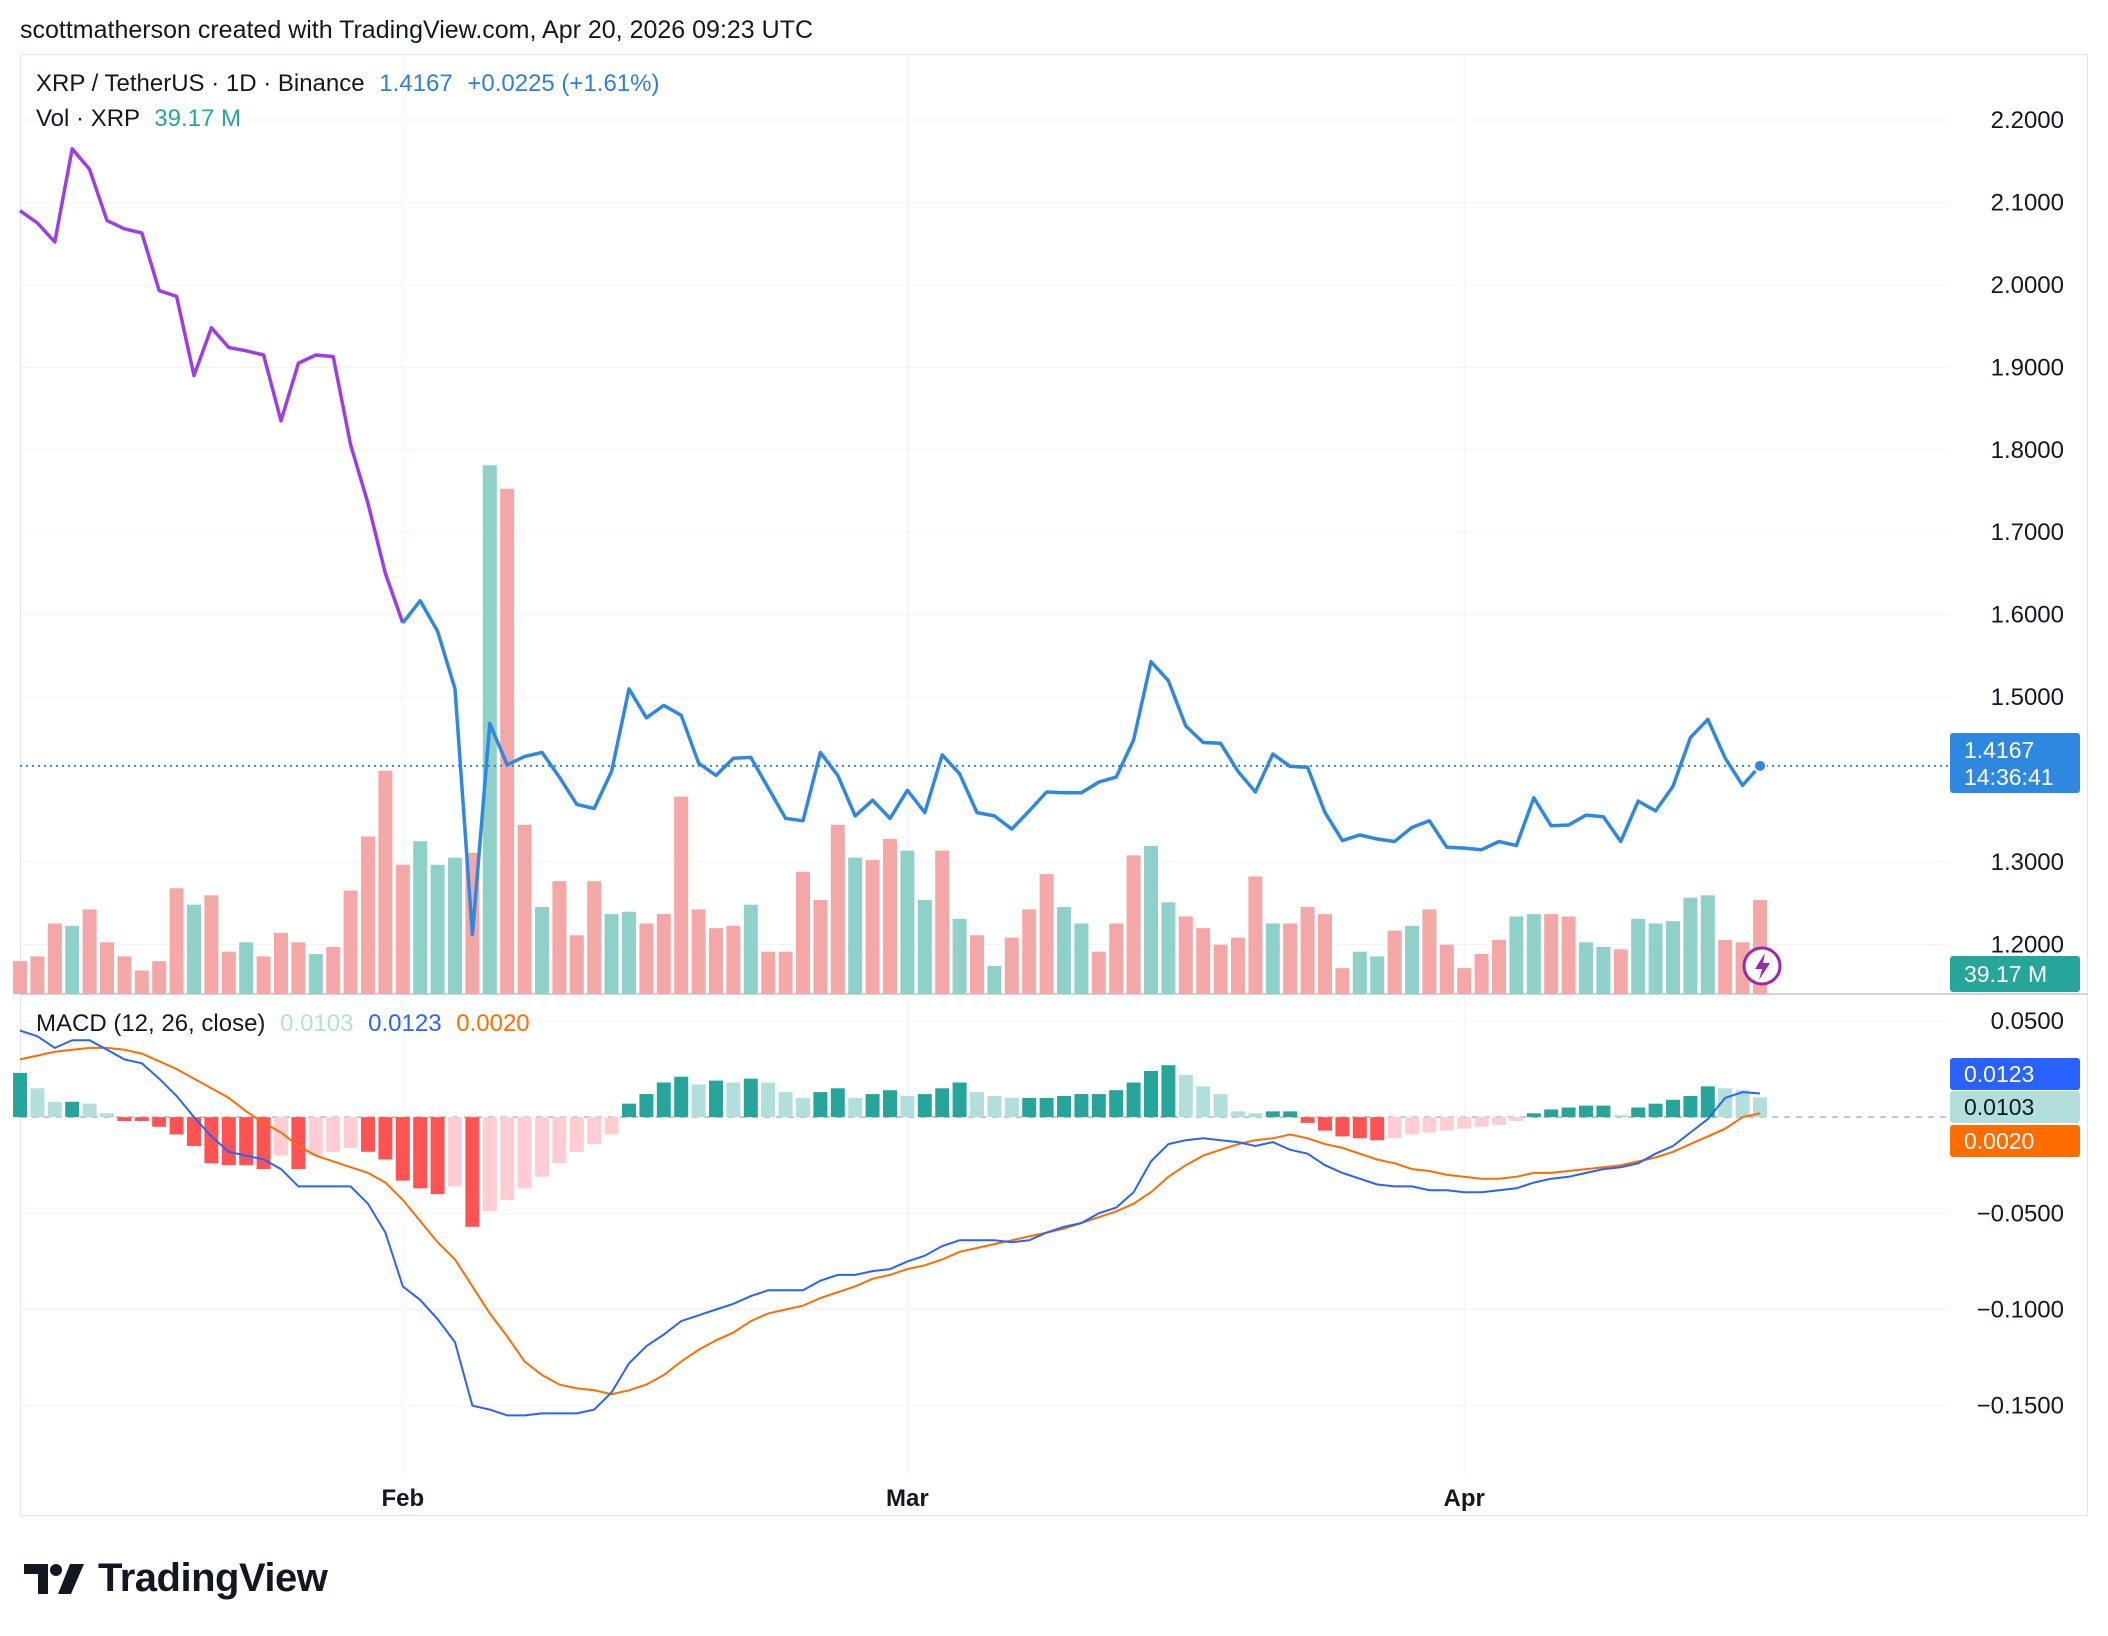 The height and width of the screenshot is (1636, 2108). I want to click on macd-histogram-tag: 0.0103, so click(2015, 1107).